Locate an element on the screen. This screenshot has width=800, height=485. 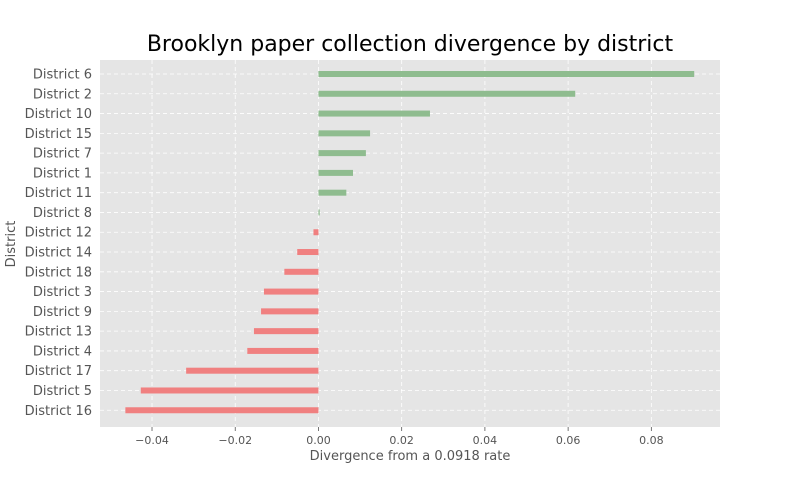
y-tick-label: District 10 is located at coordinates (58, 114).